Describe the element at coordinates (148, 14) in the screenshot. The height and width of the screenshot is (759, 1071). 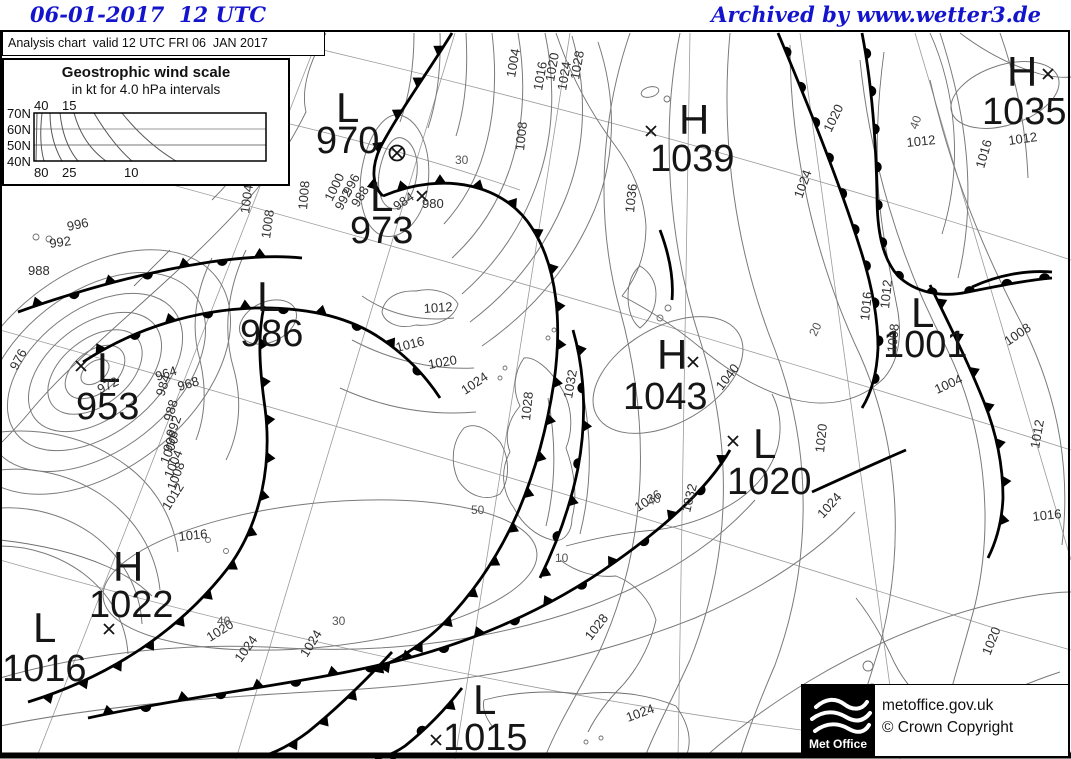
I see `chart-datetime: 06-01-2017 12 UTC` at that location.